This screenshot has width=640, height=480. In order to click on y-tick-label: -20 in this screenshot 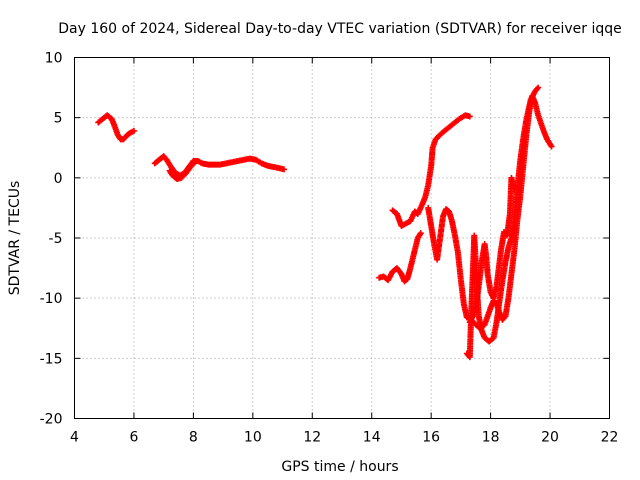, I will do `click(51, 420)`.